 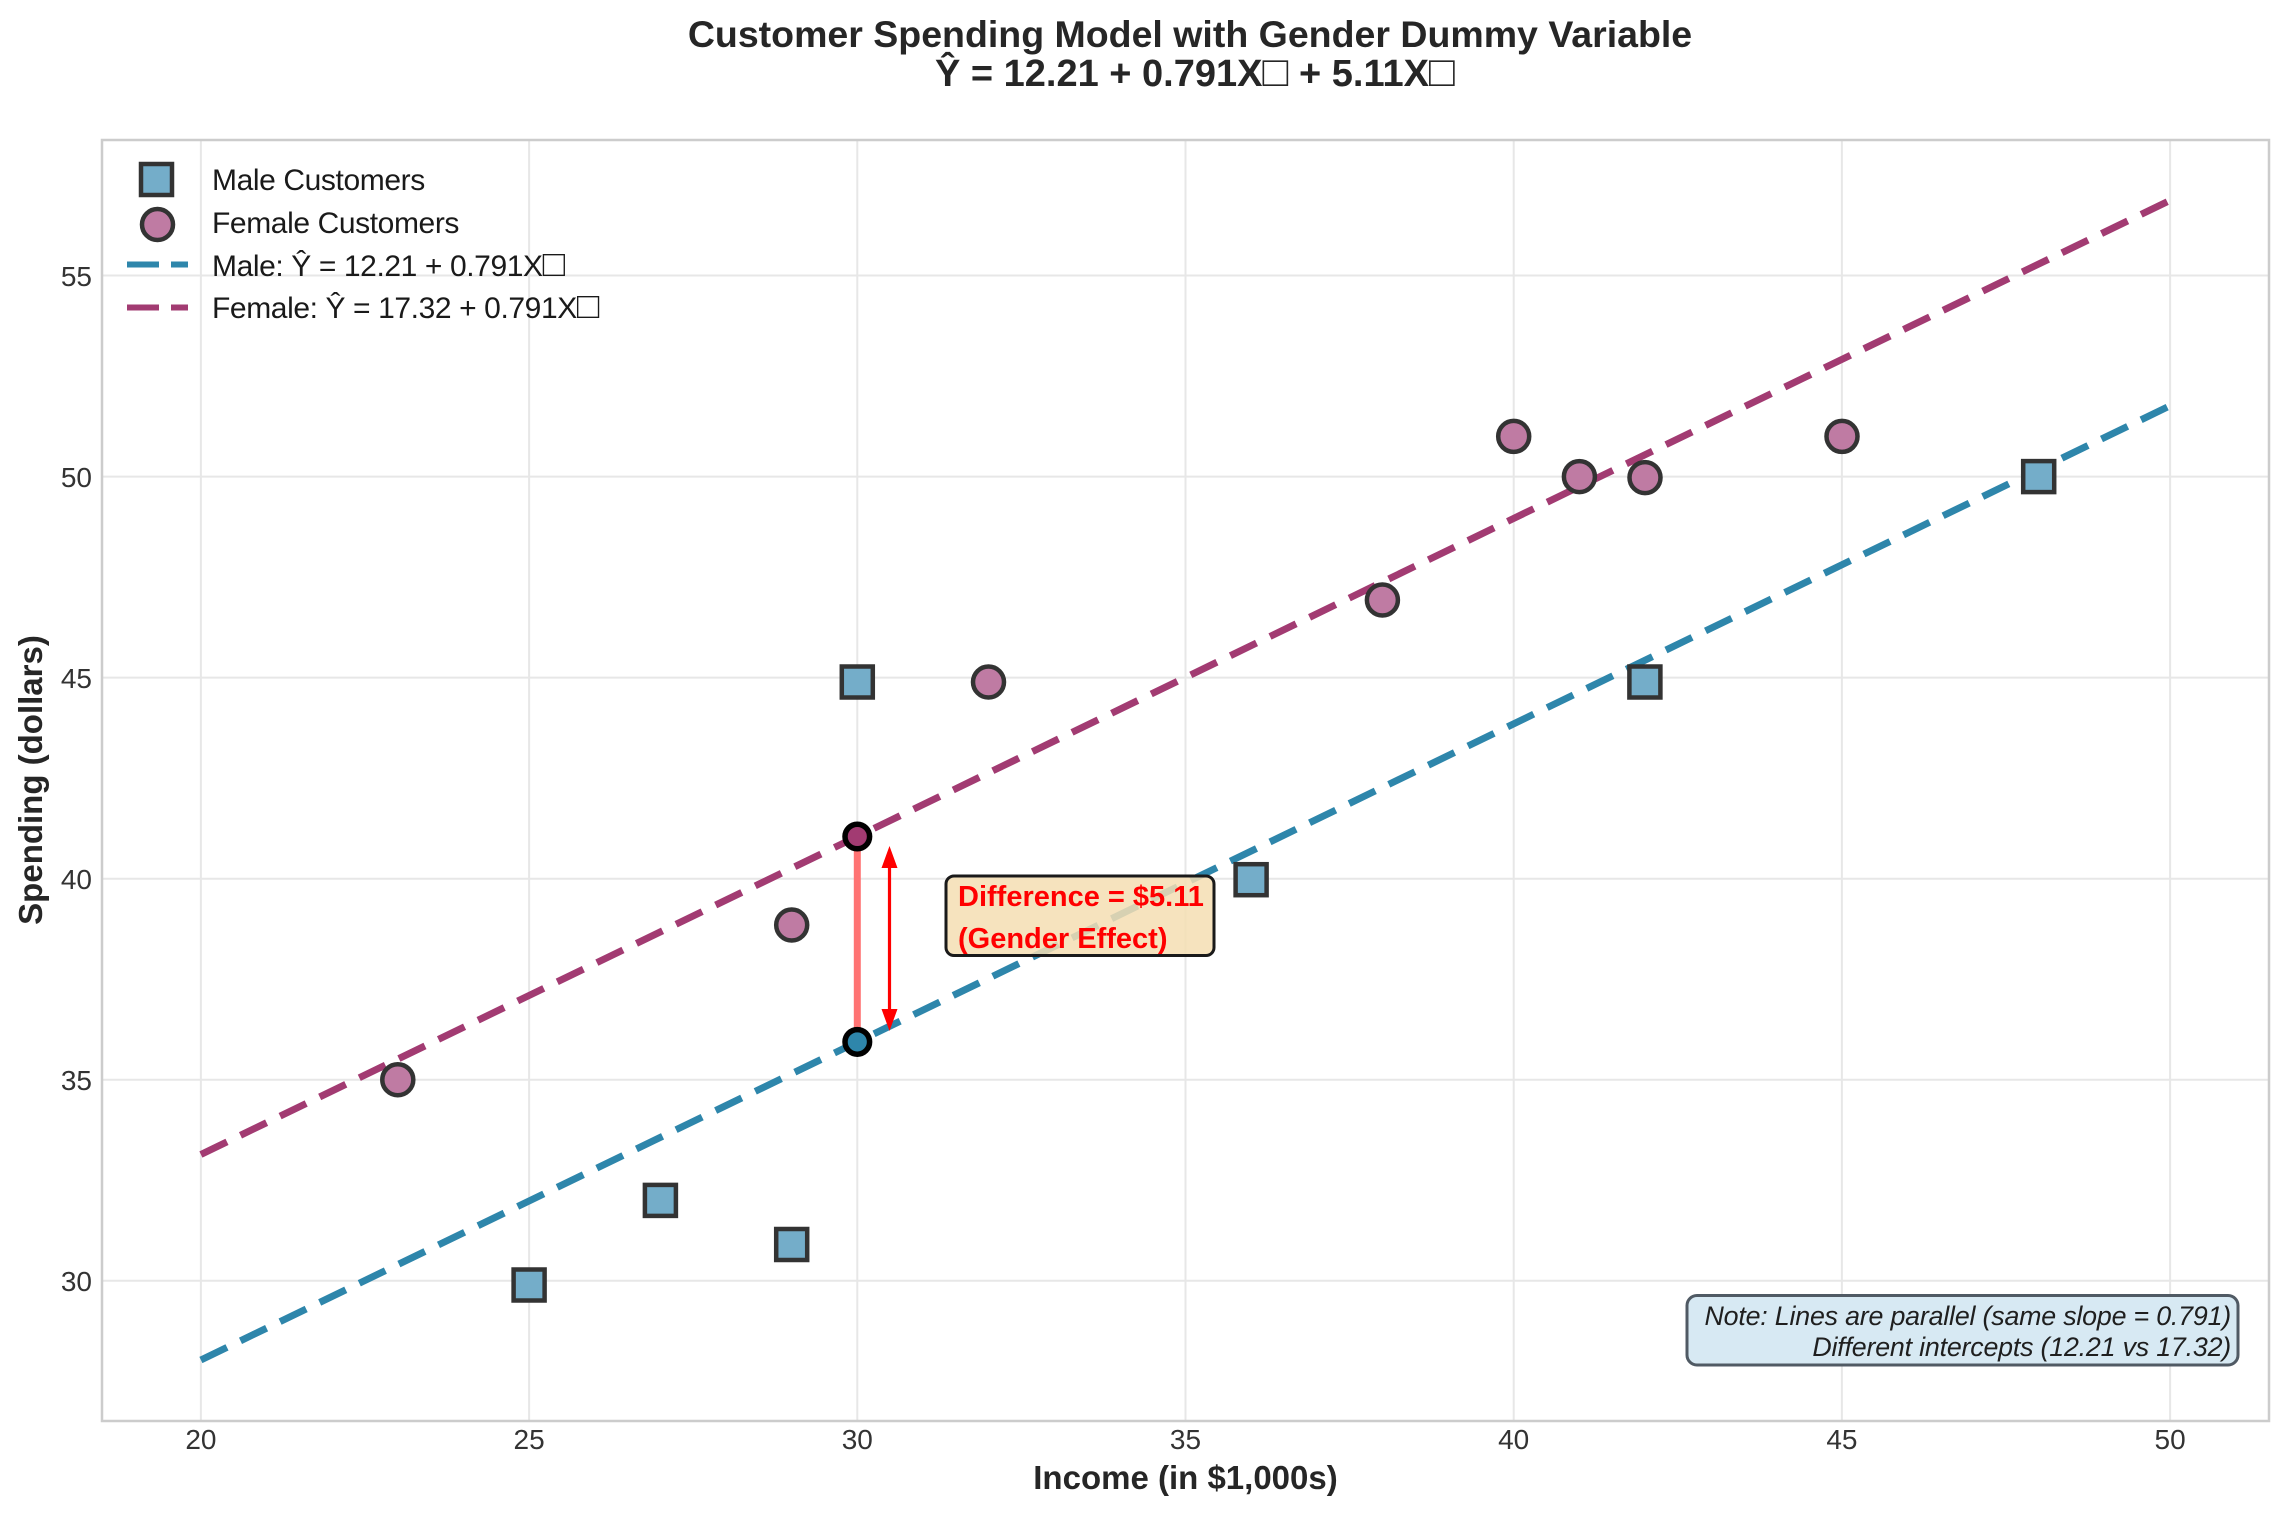 What do you see at coordinates (1062, 939) in the screenshot?
I see `svg-text: (Gender Effect)` at bounding box center [1062, 939].